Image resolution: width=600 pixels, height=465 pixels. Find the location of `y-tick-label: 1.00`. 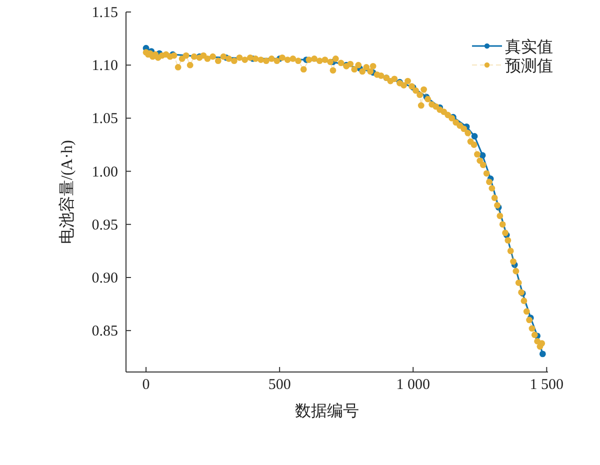

y-tick-label: 1.00 is located at coordinates (105, 172).